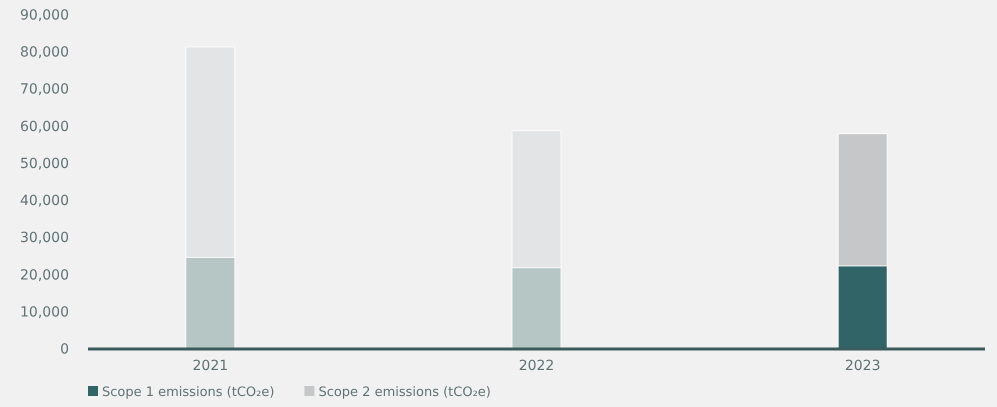  I want to click on y-tick-label: 40,000, so click(44, 201).